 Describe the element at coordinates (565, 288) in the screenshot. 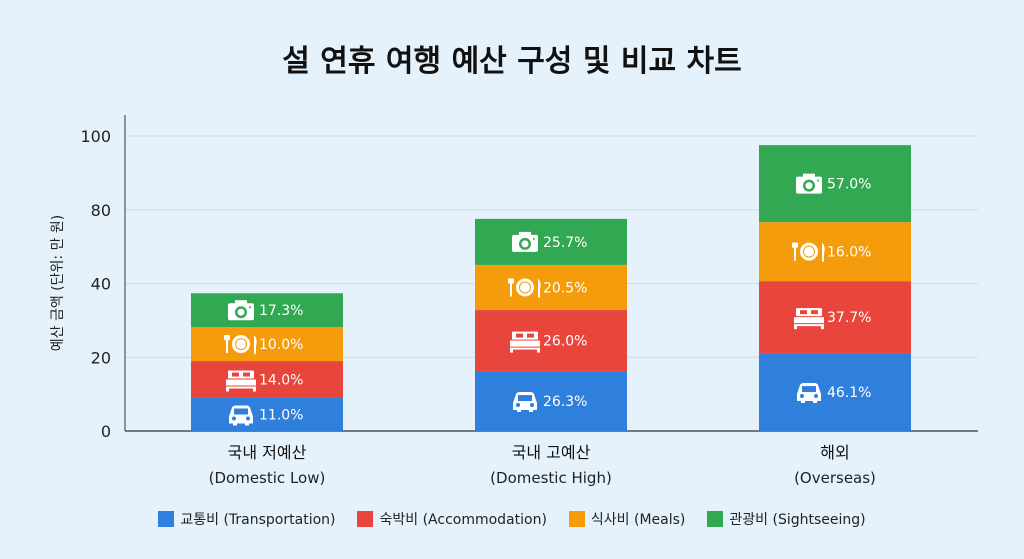

I see `data-label: 20.5%` at that location.